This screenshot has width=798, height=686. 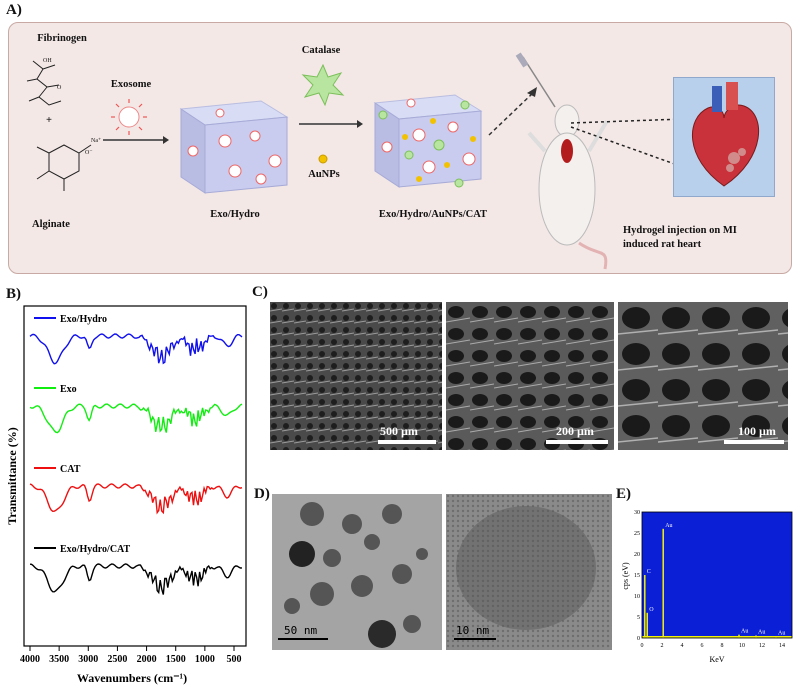 I want to click on panel-label-d: D), so click(x=262, y=494).